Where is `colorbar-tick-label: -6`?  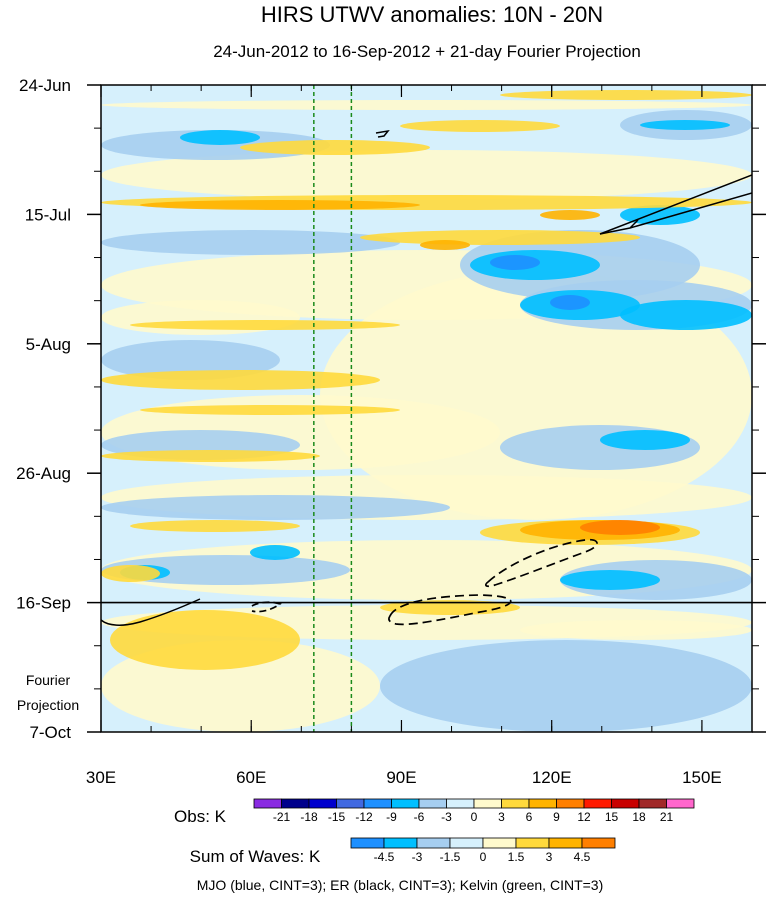
colorbar-tick-label: -6 is located at coordinates (419, 817).